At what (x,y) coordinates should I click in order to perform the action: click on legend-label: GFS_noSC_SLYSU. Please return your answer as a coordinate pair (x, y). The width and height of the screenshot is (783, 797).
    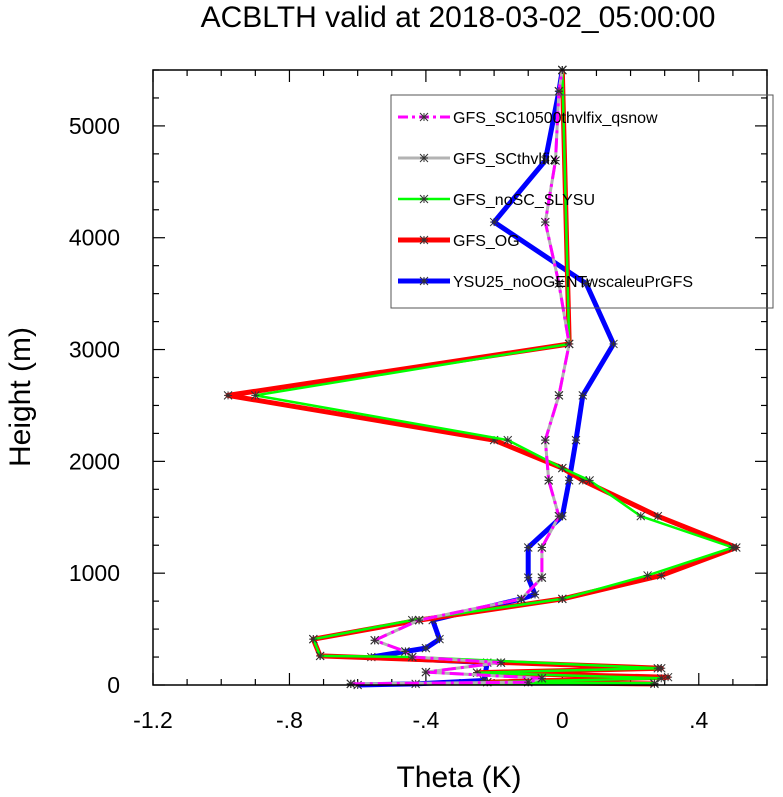
    Looking at the image, I should click on (524, 200).